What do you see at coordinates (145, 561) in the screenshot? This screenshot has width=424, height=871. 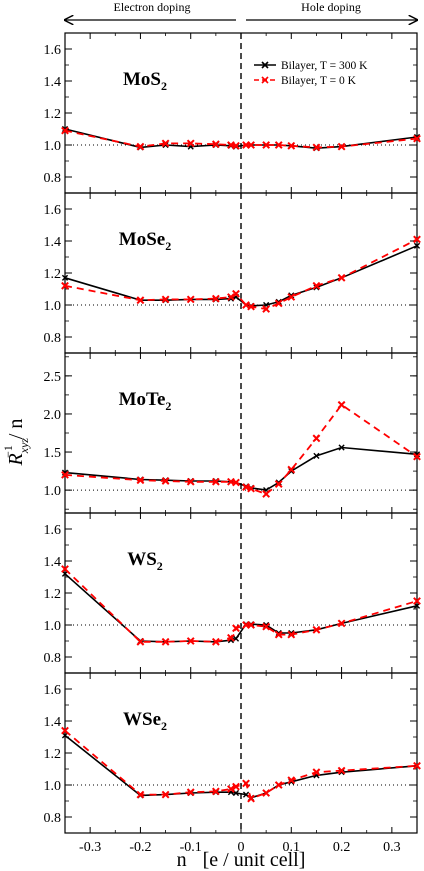 I see `panel-title: WS2` at bounding box center [145, 561].